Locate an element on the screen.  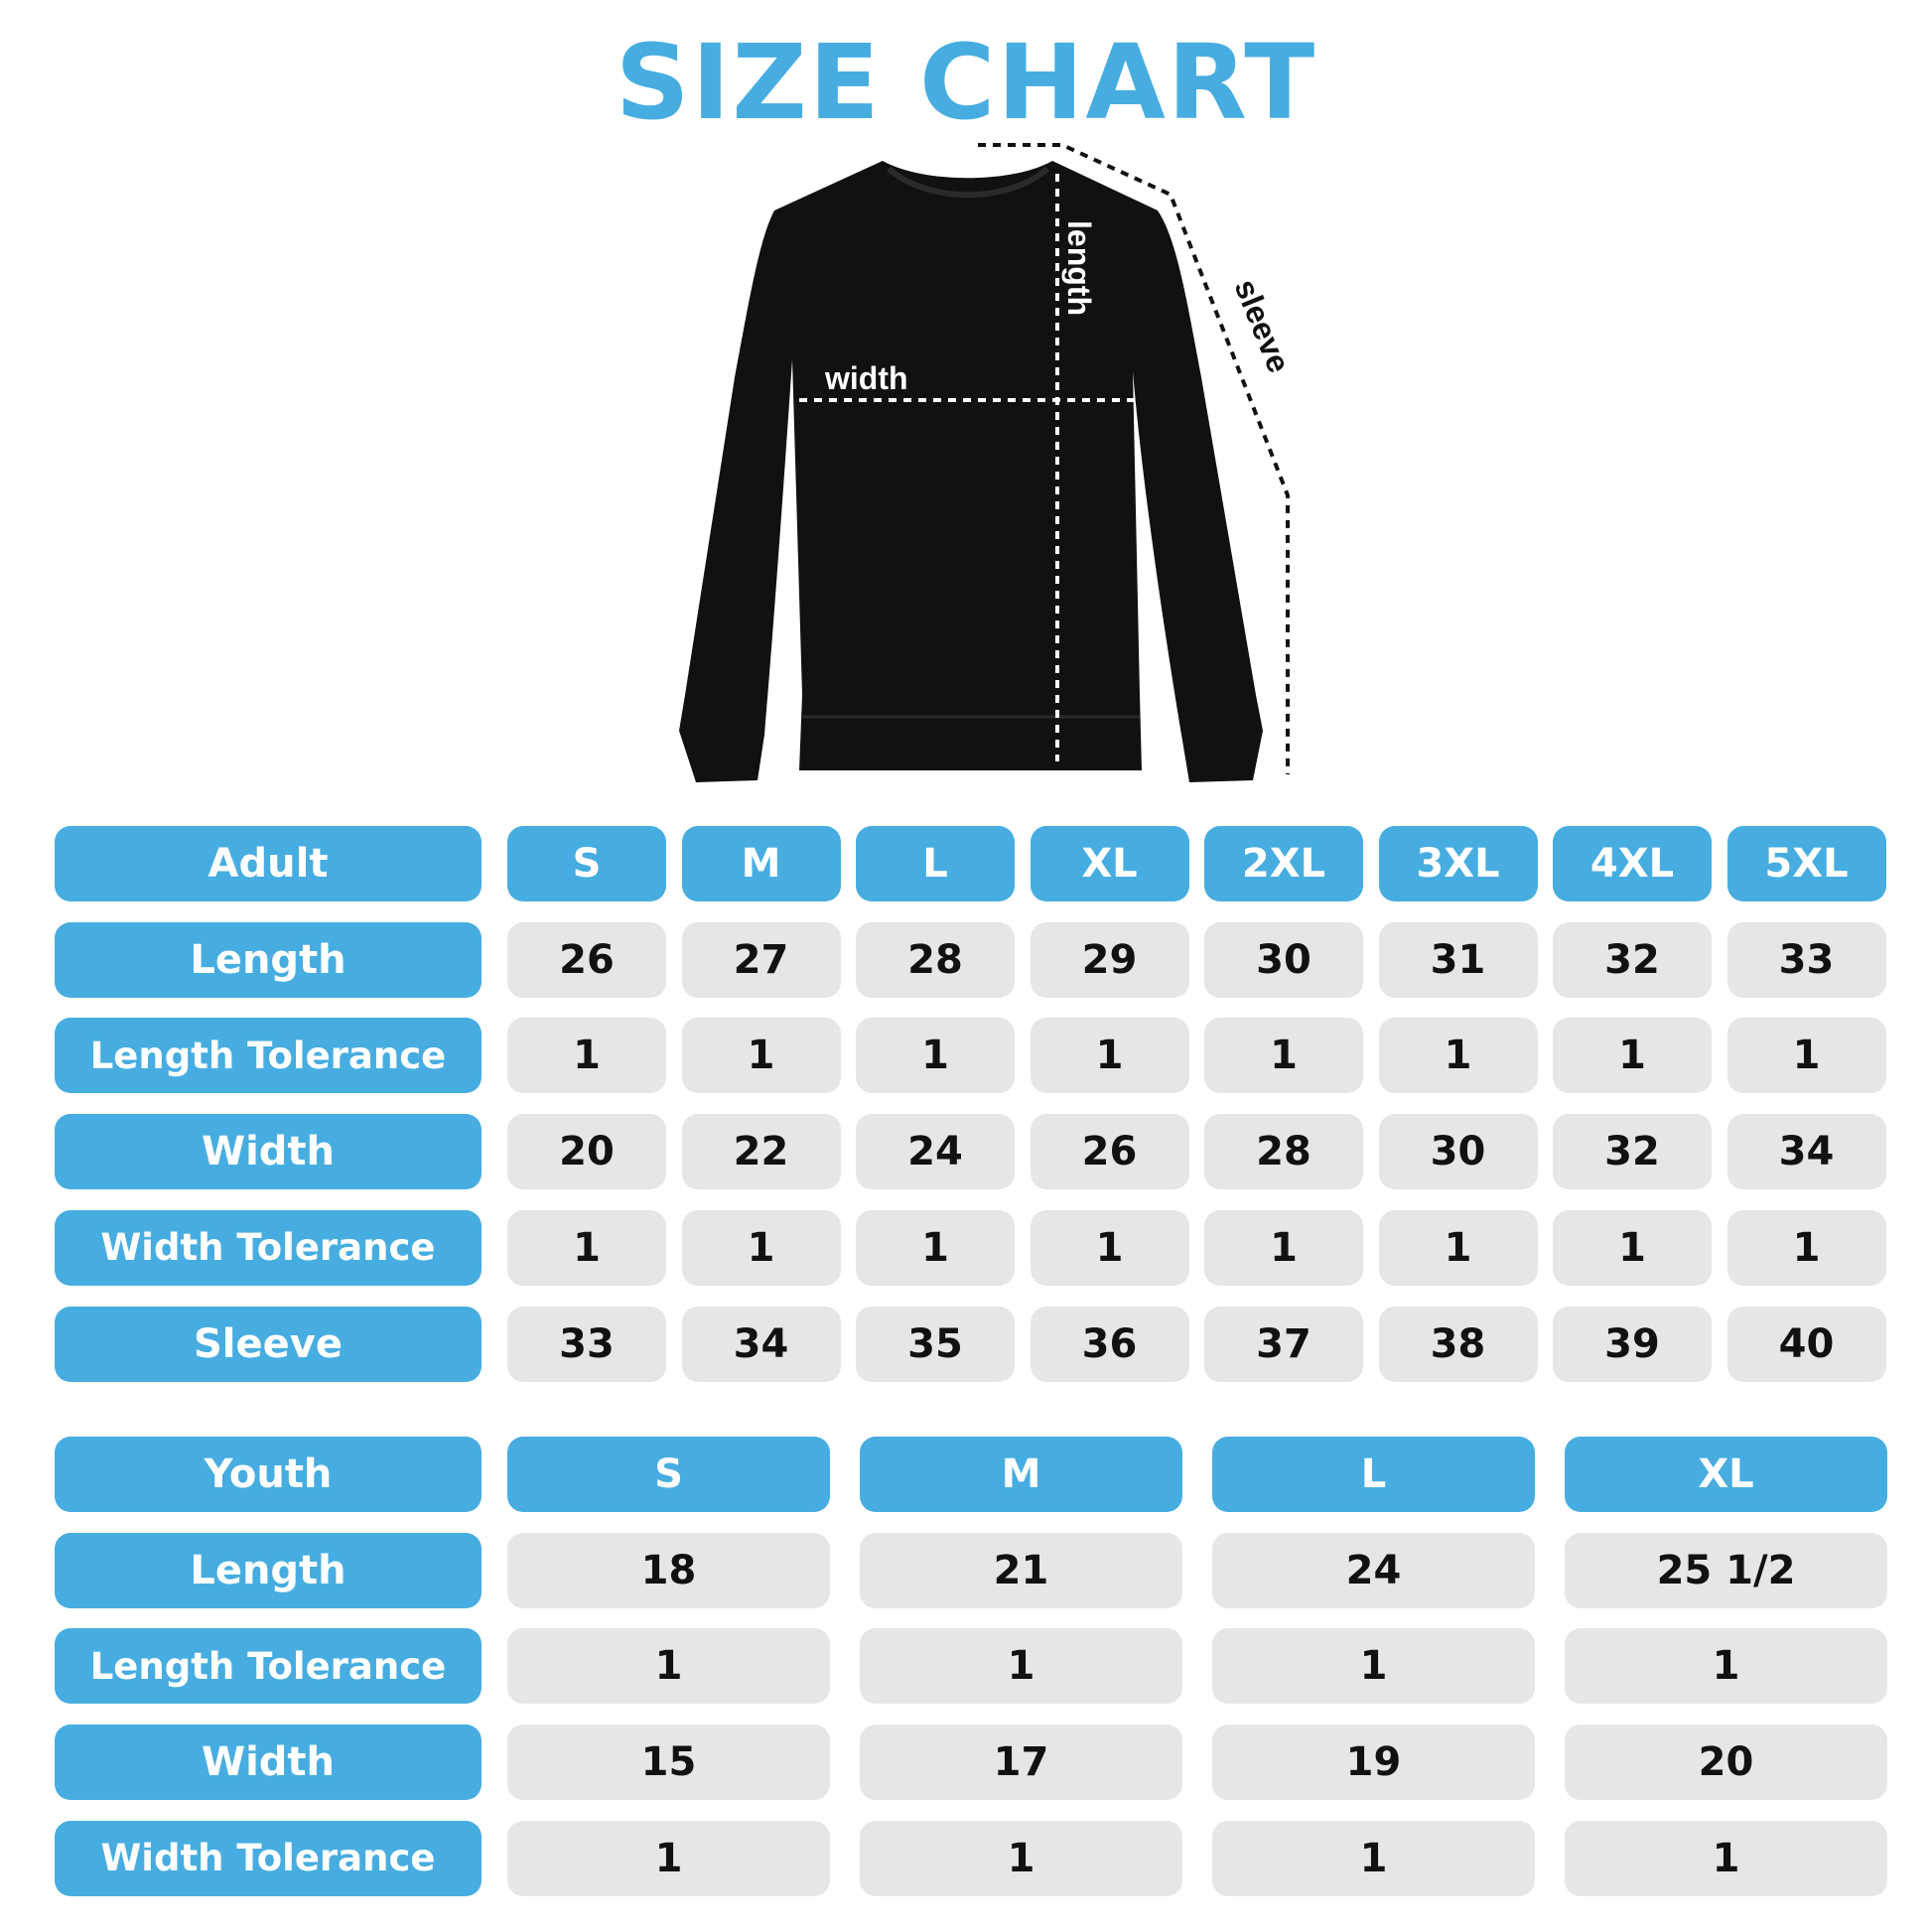
size-header-2xl: 2XL is located at coordinates (1284, 864).